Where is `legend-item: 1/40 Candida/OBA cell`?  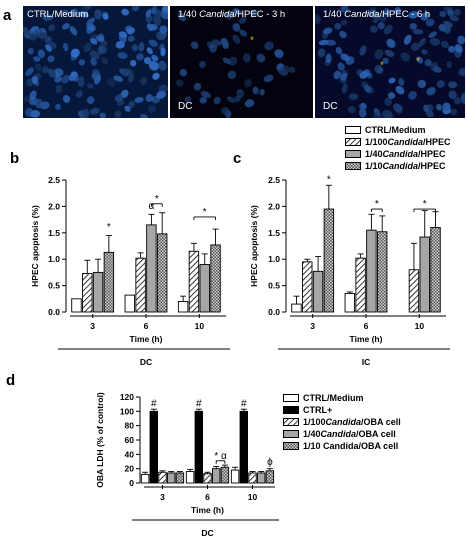 legend-item: 1/40 Candida/OBA cell is located at coordinates (342, 434).